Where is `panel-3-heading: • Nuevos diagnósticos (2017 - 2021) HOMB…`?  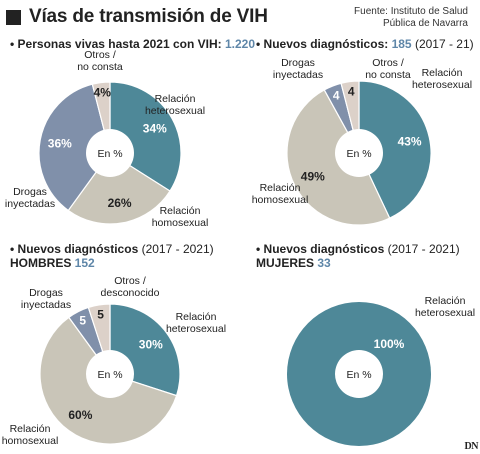
panel-3-heading: • Nuevos diagnósticos (2017 - 2021) HOMB… is located at coordinates (112, 256).